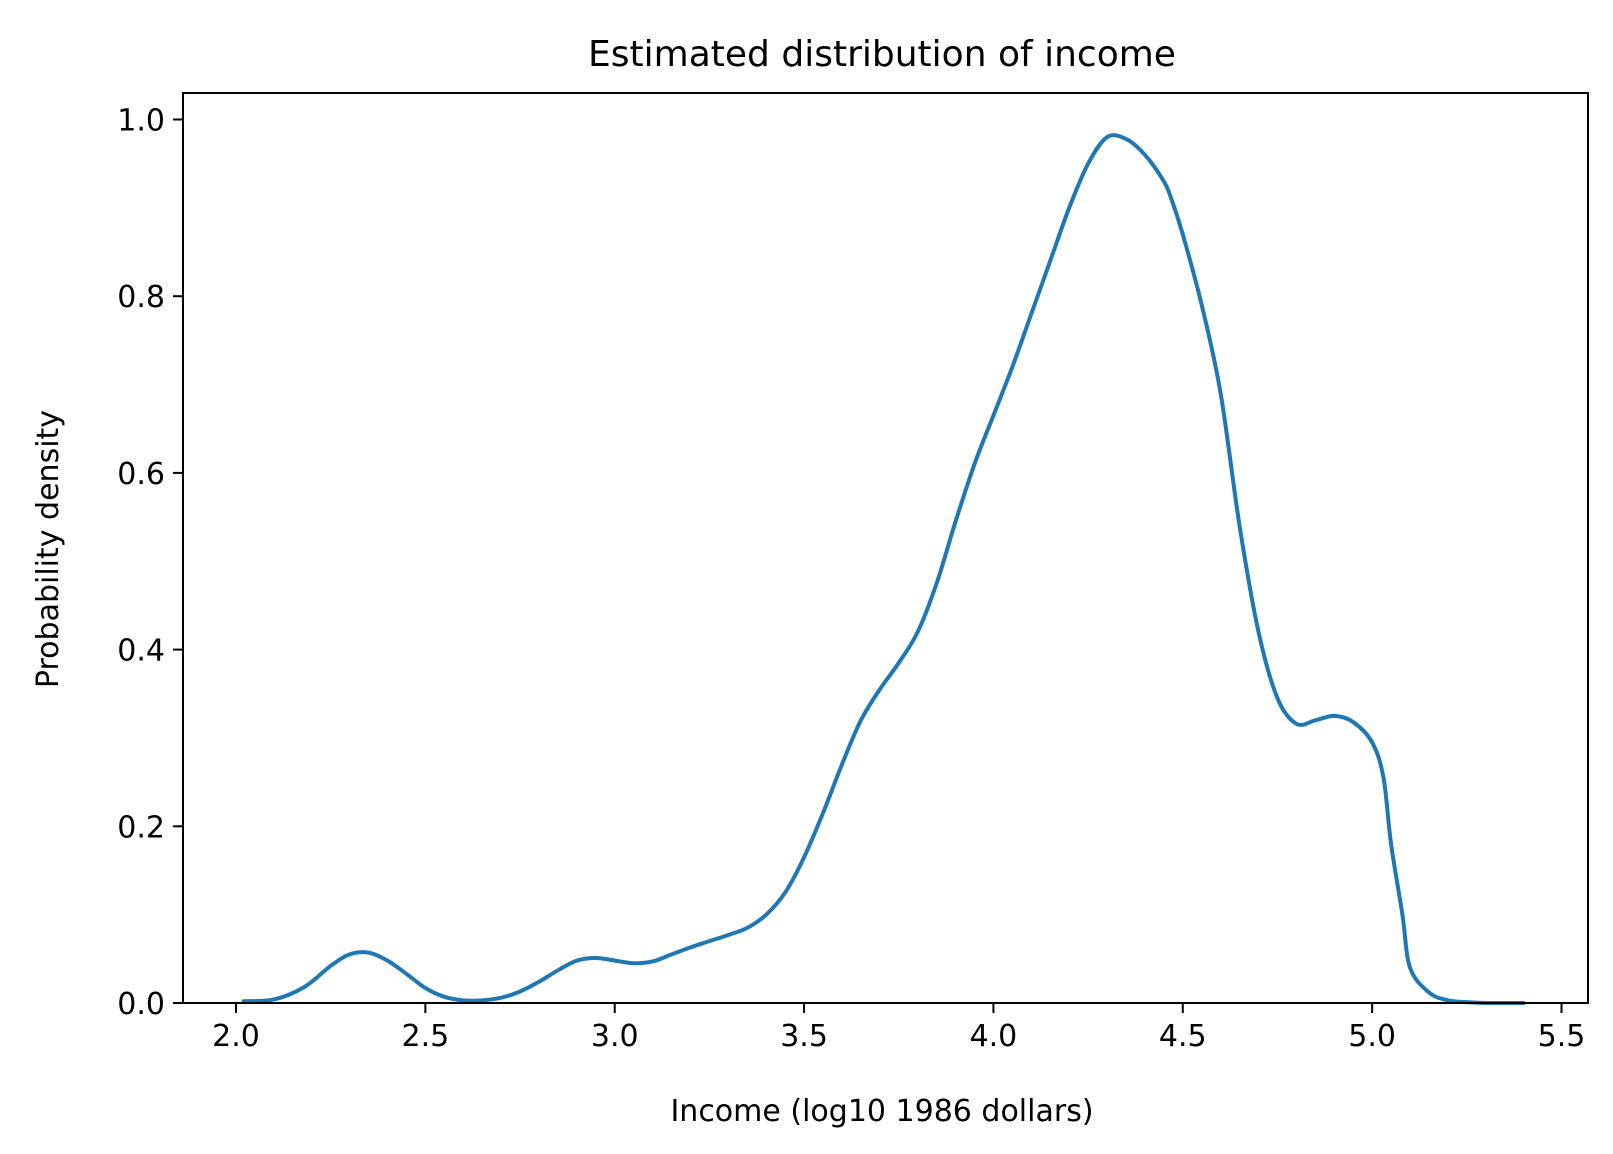 This screenshot has width=1613, height=1154. What do you see at coordinates (48, 549) in the screenshot?
I see `y-axis-title: Probability density` at bounding box center [48, 549].